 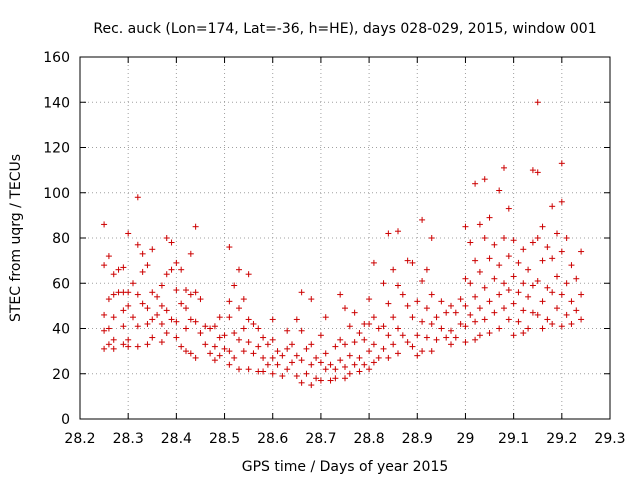 I want to click on y-tick-label: 100, so click(x=56, y=194).